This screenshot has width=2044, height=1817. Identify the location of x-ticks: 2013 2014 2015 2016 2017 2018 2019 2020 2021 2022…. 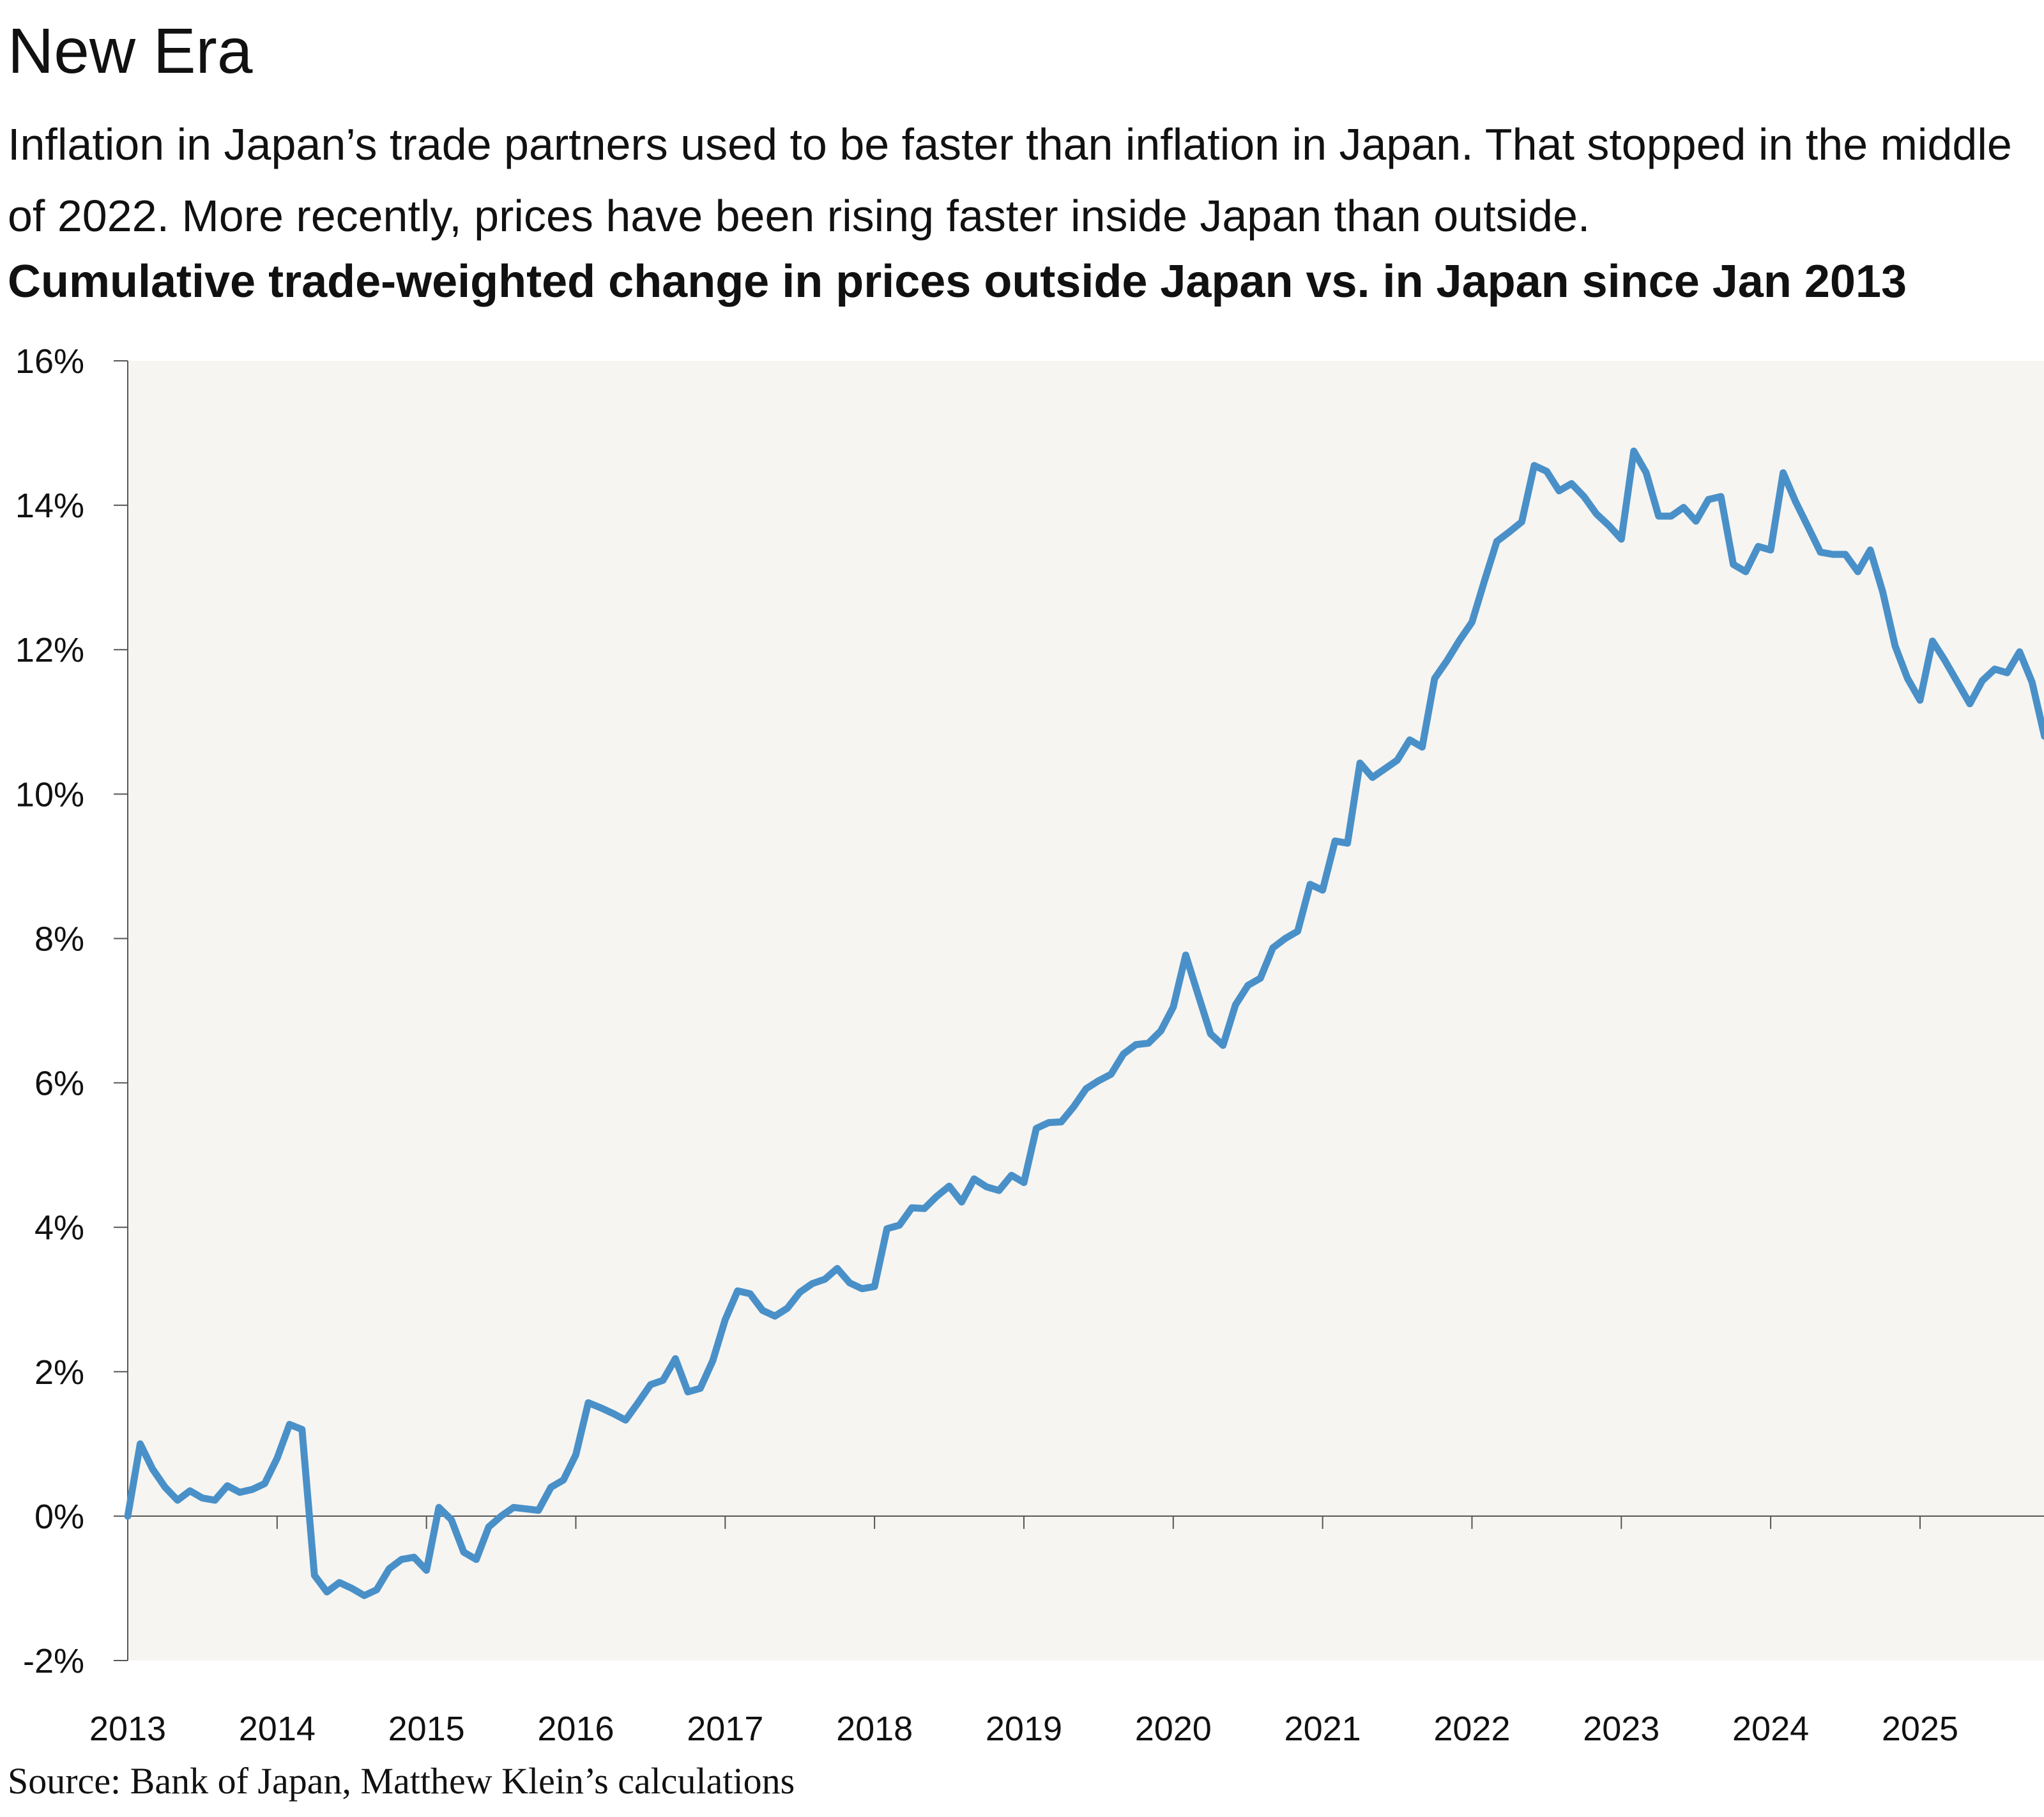
(1023, 1632).